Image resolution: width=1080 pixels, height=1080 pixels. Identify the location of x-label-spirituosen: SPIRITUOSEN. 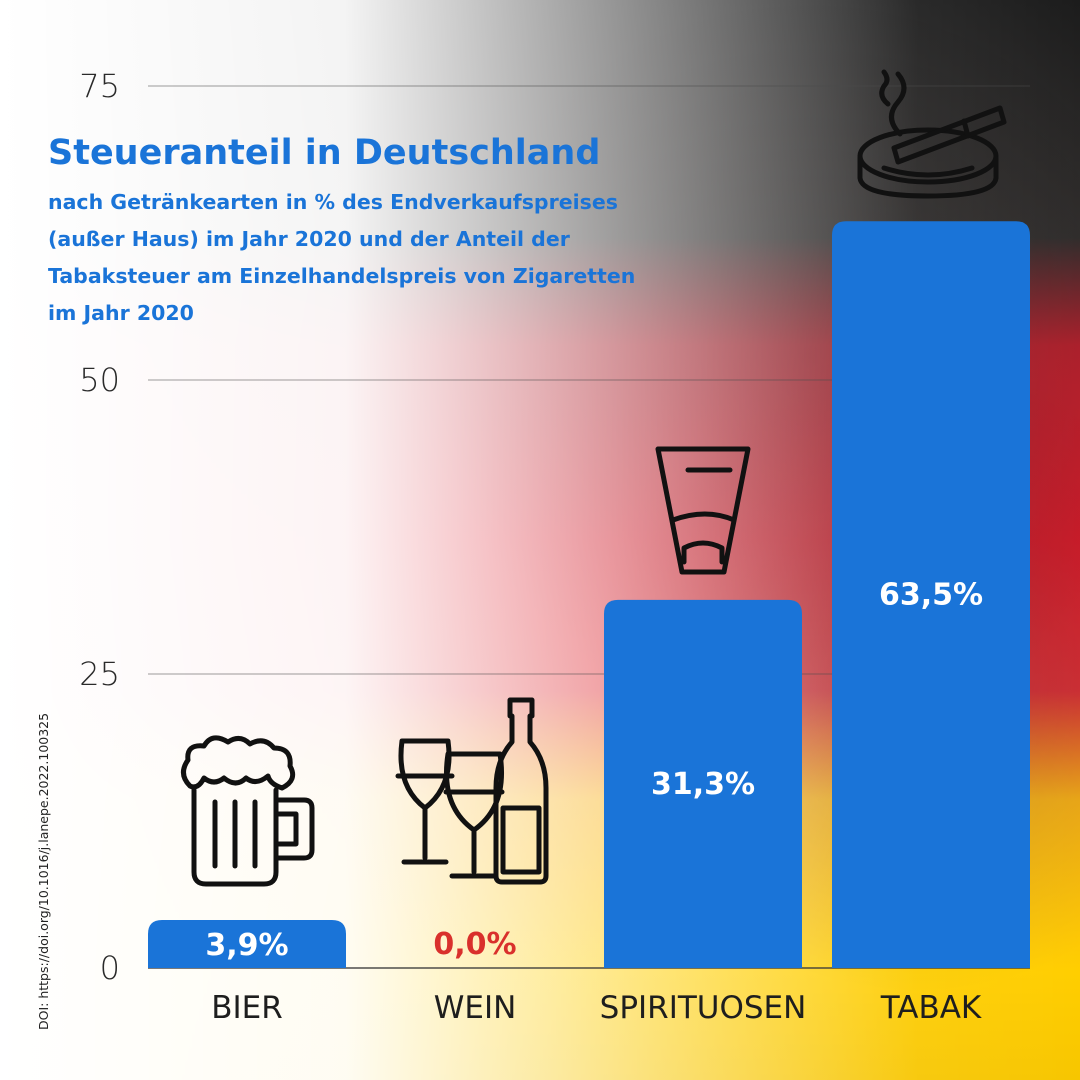
(703, 1008).